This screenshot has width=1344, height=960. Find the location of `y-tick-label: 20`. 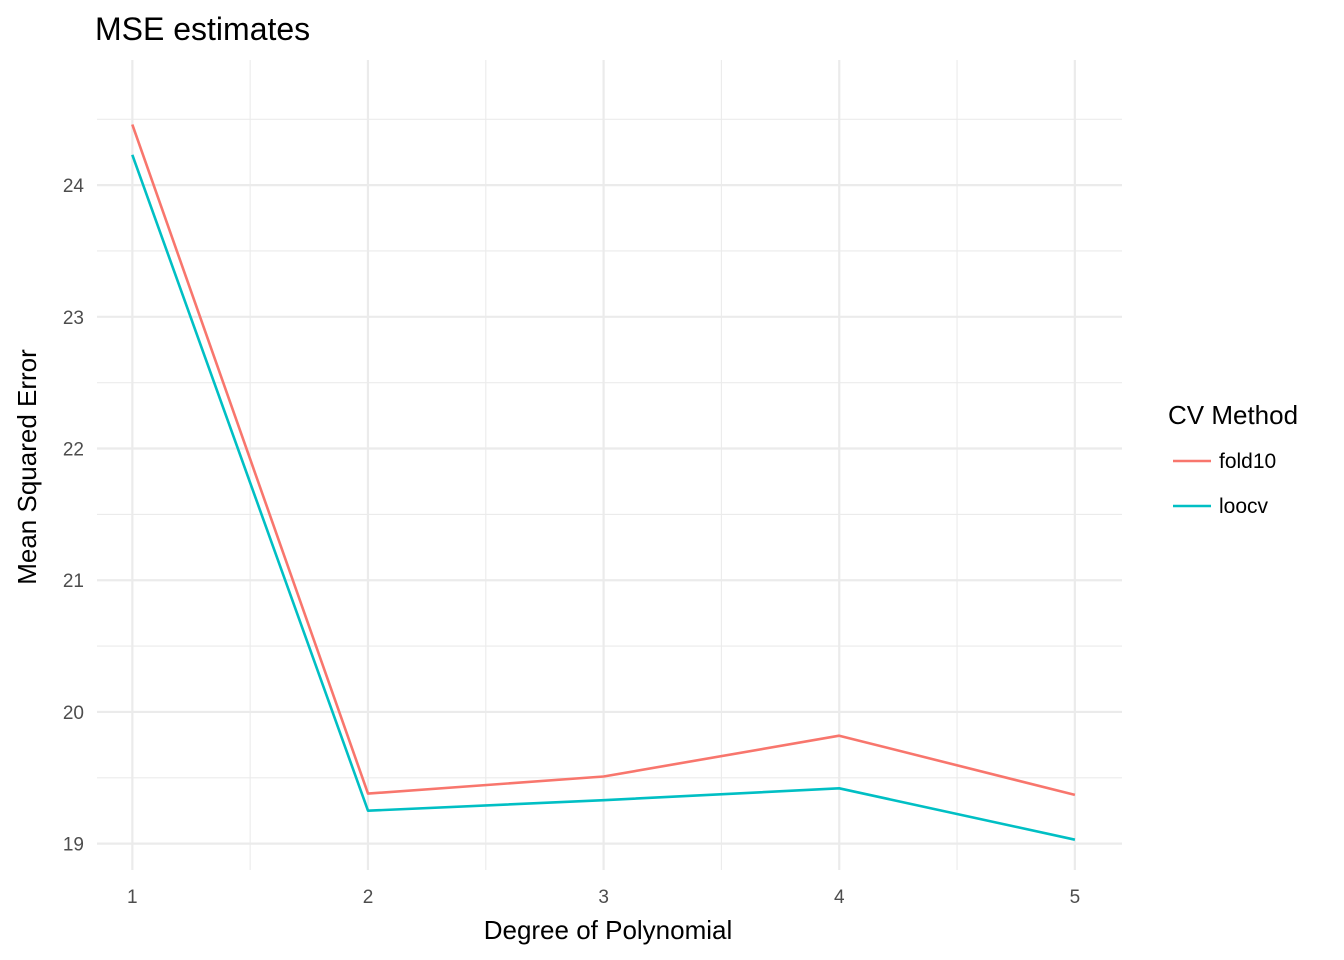

y-tick-label: 20 is located at coordinates (73, 713).